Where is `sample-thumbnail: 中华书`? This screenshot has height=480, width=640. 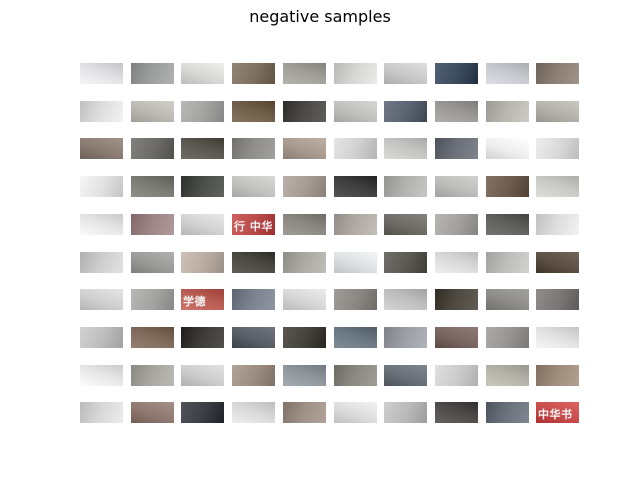 sample-thumbnail: 中华书 is located at coordinates (557, 412).